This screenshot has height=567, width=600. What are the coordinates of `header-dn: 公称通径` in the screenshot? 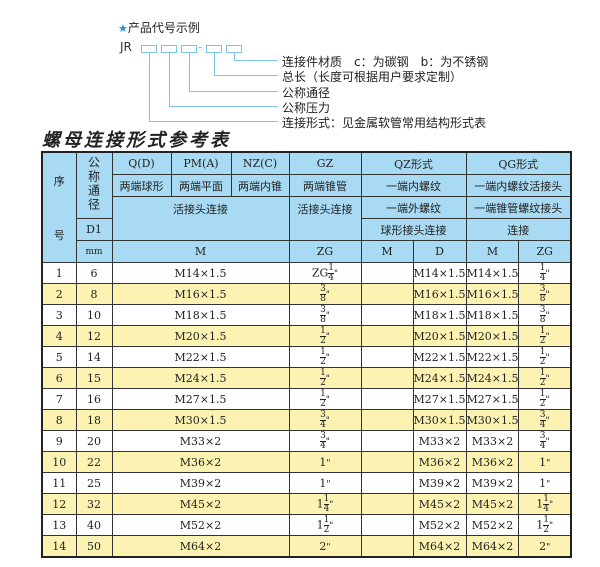 It's located at (94, 185).